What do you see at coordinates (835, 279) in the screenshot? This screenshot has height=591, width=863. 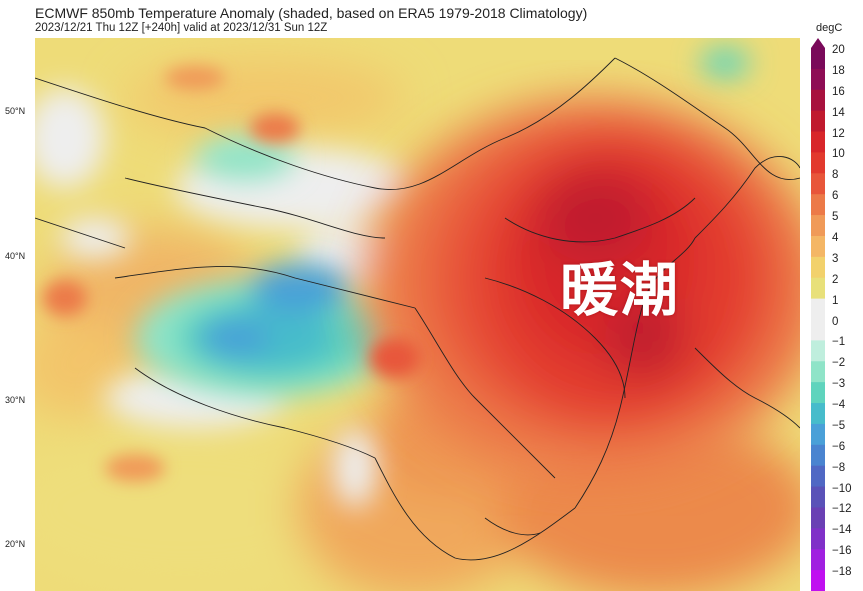 I see `colorbar-tick-label: 2` at bounding box center [835, 279].